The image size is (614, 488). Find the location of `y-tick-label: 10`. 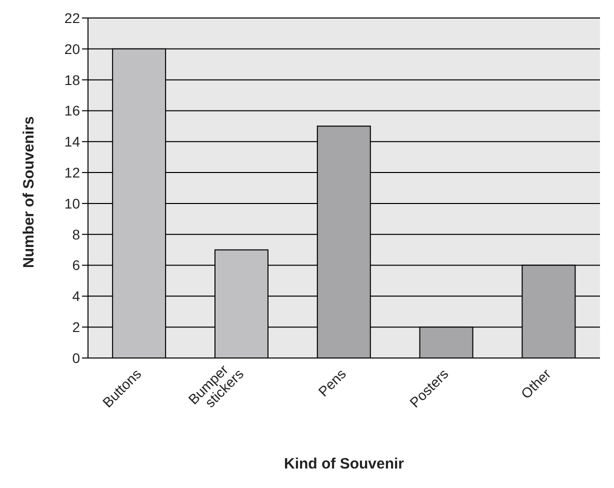

y-tick-label: 10 is located at coordinates (72, 203).